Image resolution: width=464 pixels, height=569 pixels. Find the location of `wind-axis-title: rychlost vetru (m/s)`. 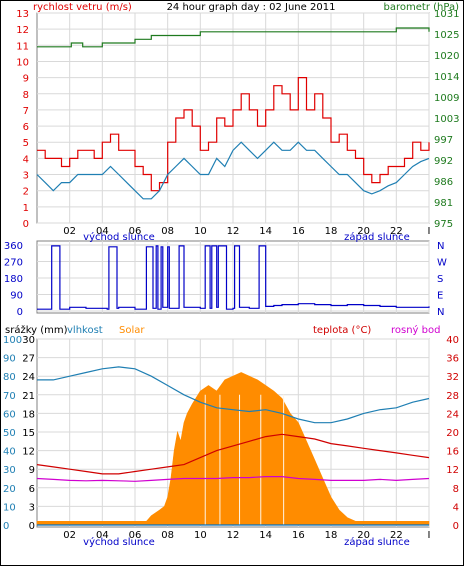

wind-axis-title: rychlost vetru (m/s) is located at coordinates (82, 7).